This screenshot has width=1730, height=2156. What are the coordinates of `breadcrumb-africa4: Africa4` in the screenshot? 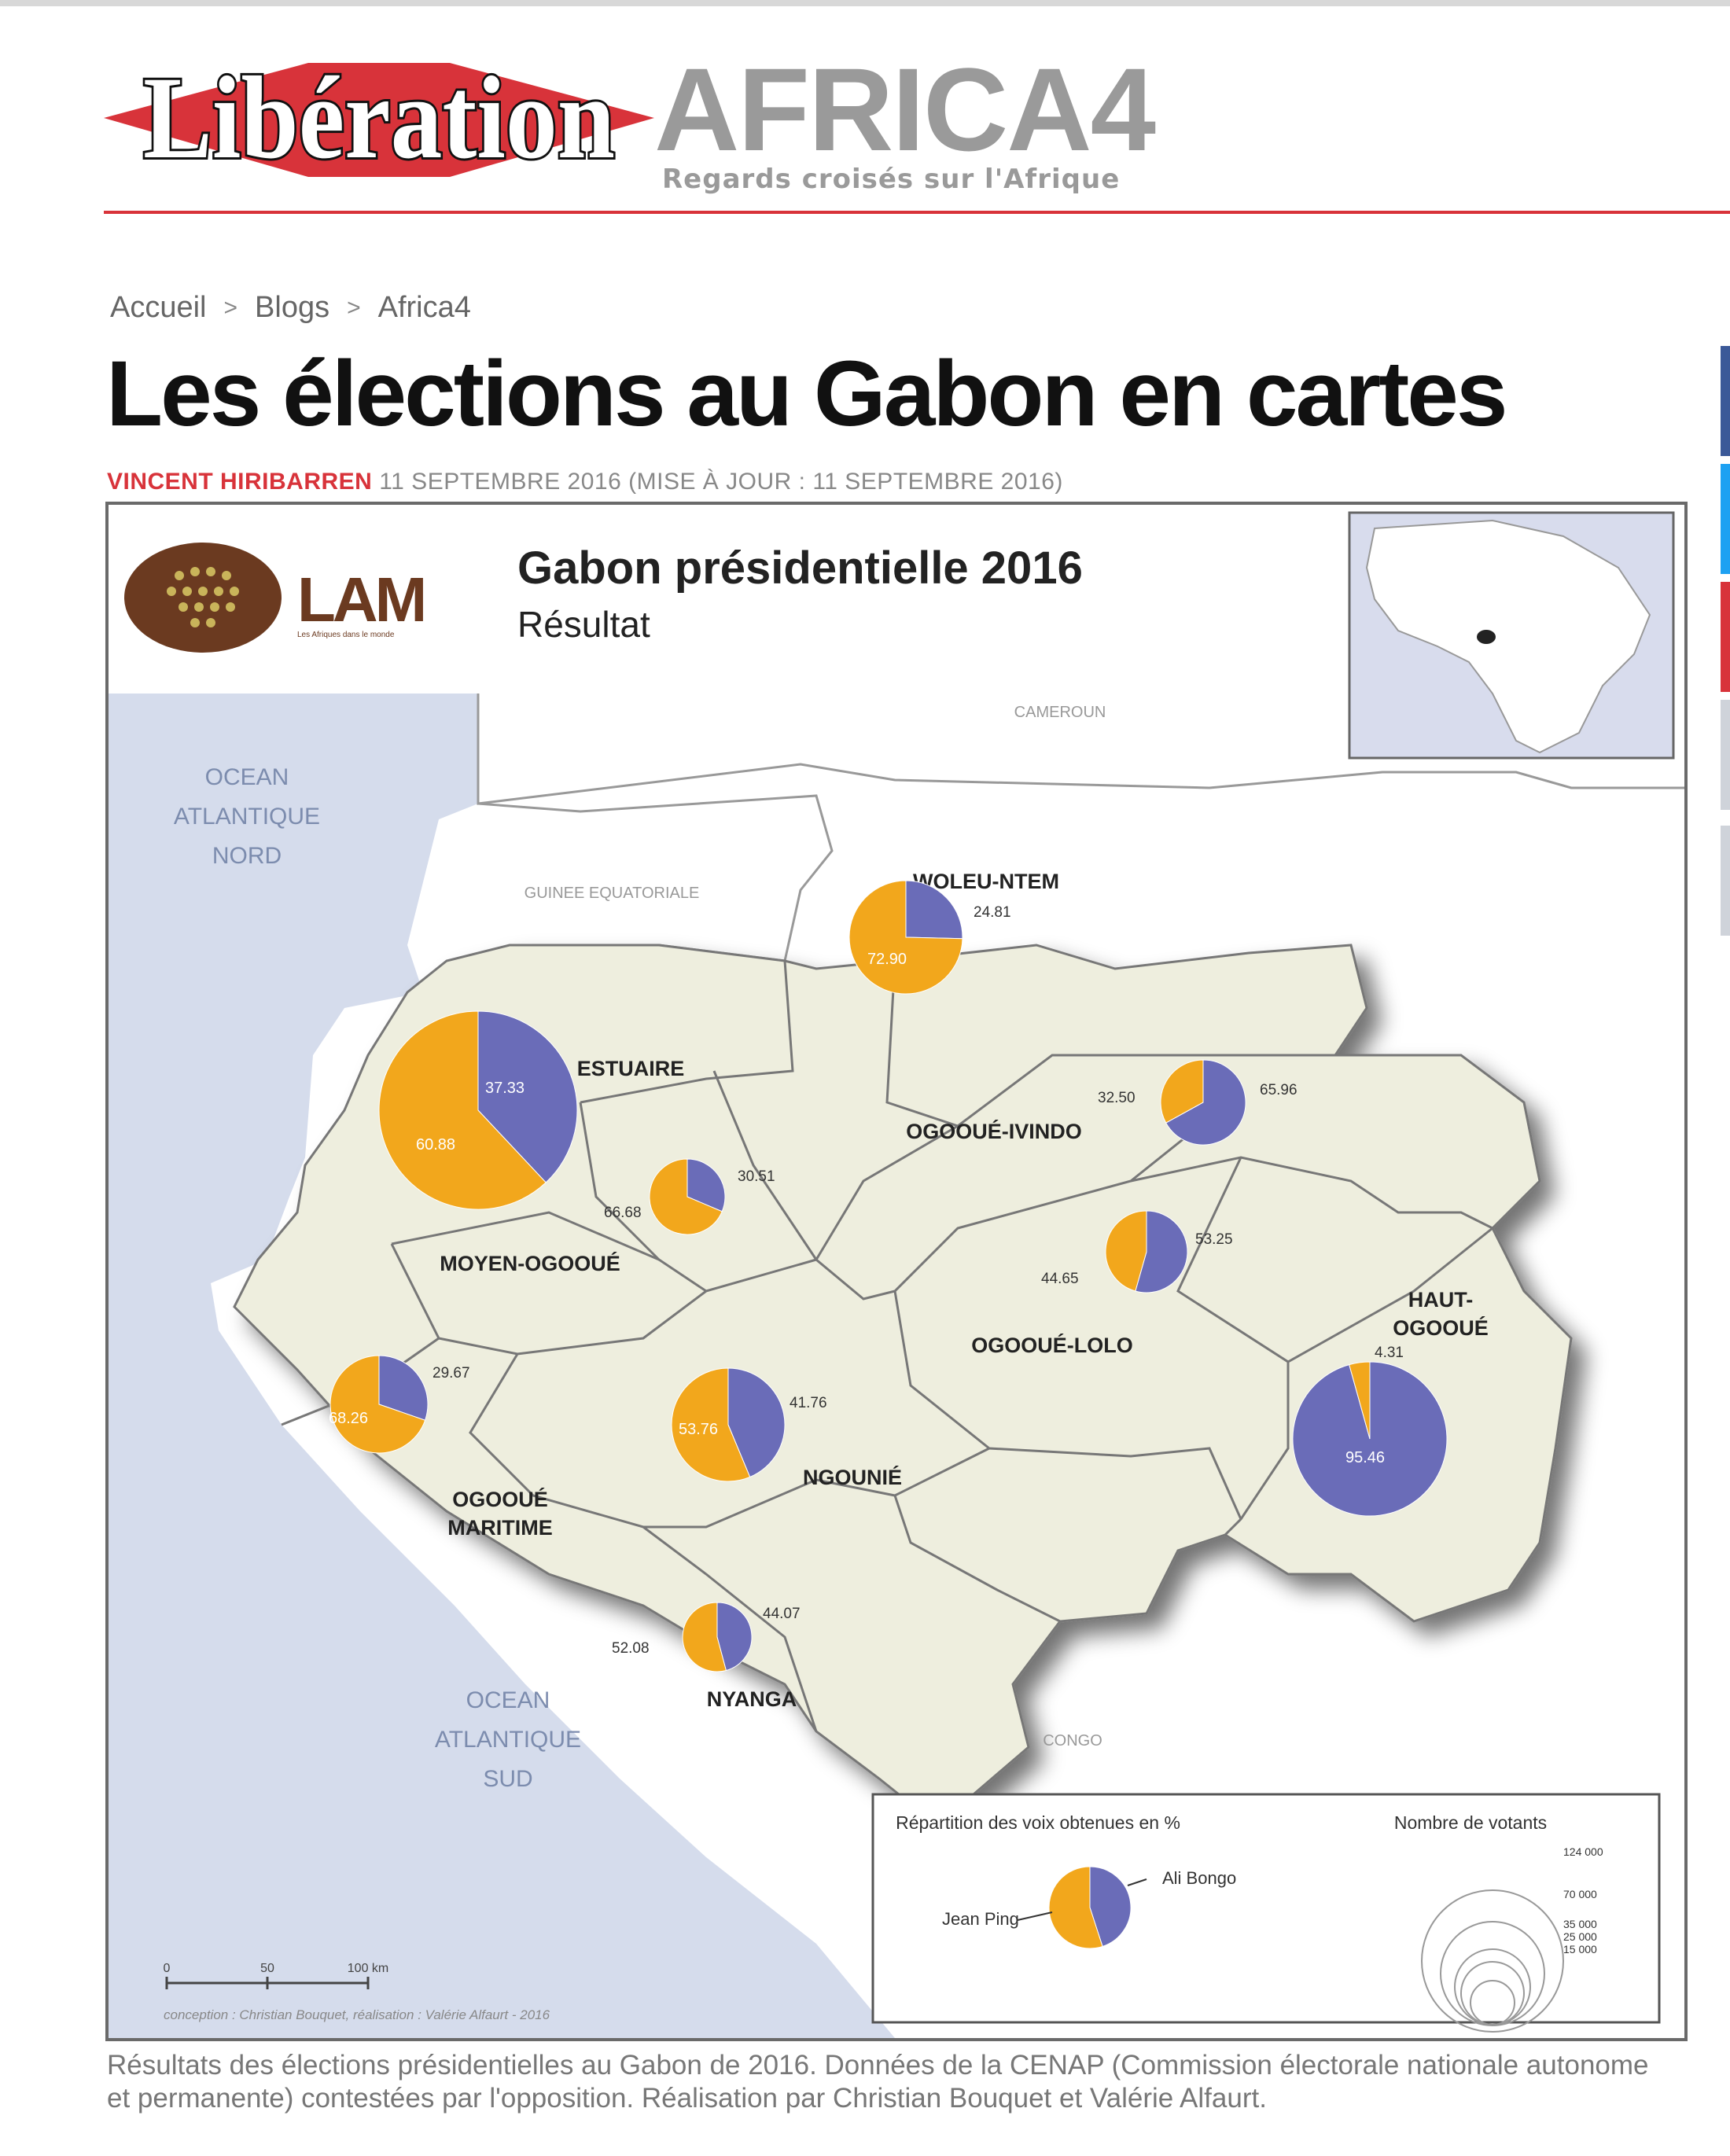 It's located at (424, 307).